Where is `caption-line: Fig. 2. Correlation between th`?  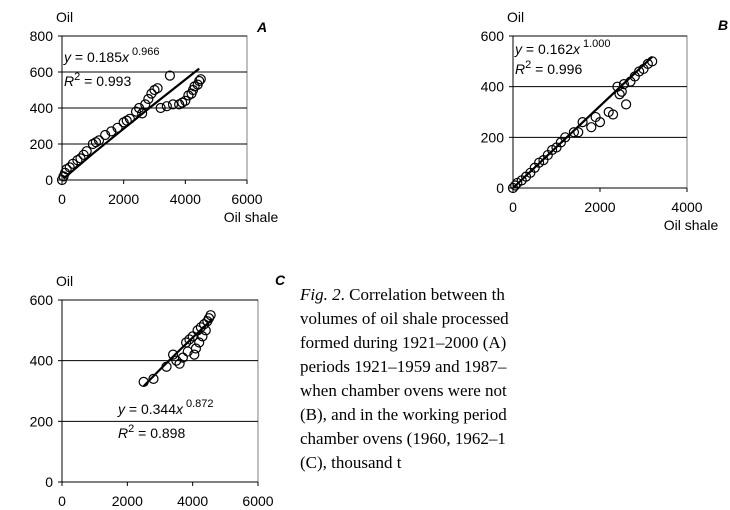 caption-line: Fig. 2. Correlation between th is located at coordinates (402, 294).